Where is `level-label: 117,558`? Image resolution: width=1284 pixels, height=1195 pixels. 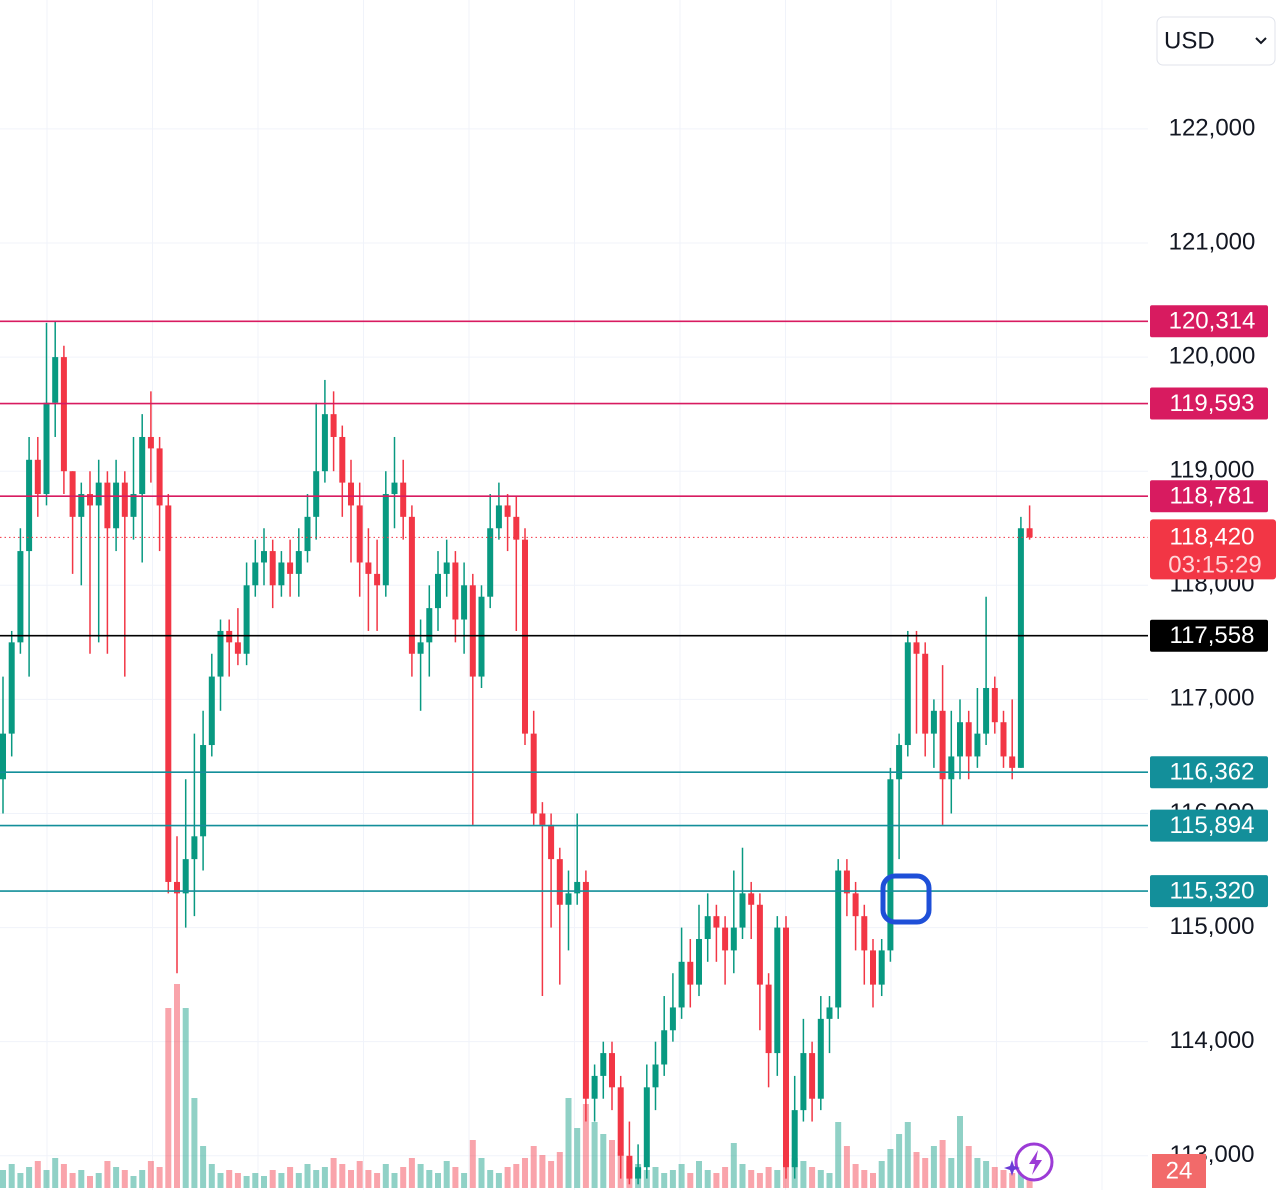
level-label: 117,558 is located at coordinates (1212, 635).